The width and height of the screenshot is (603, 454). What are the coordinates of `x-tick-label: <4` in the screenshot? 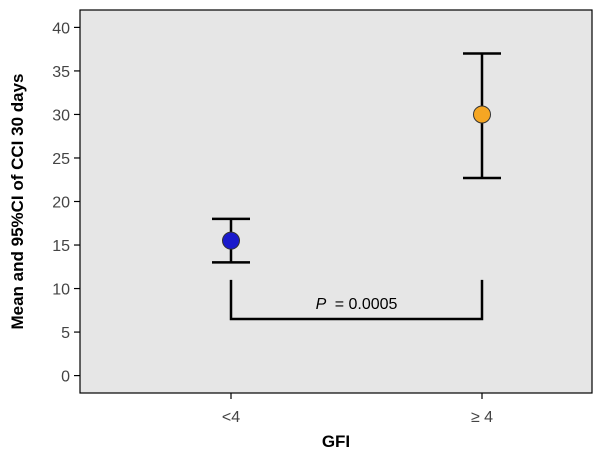 It's located at (231, 417).